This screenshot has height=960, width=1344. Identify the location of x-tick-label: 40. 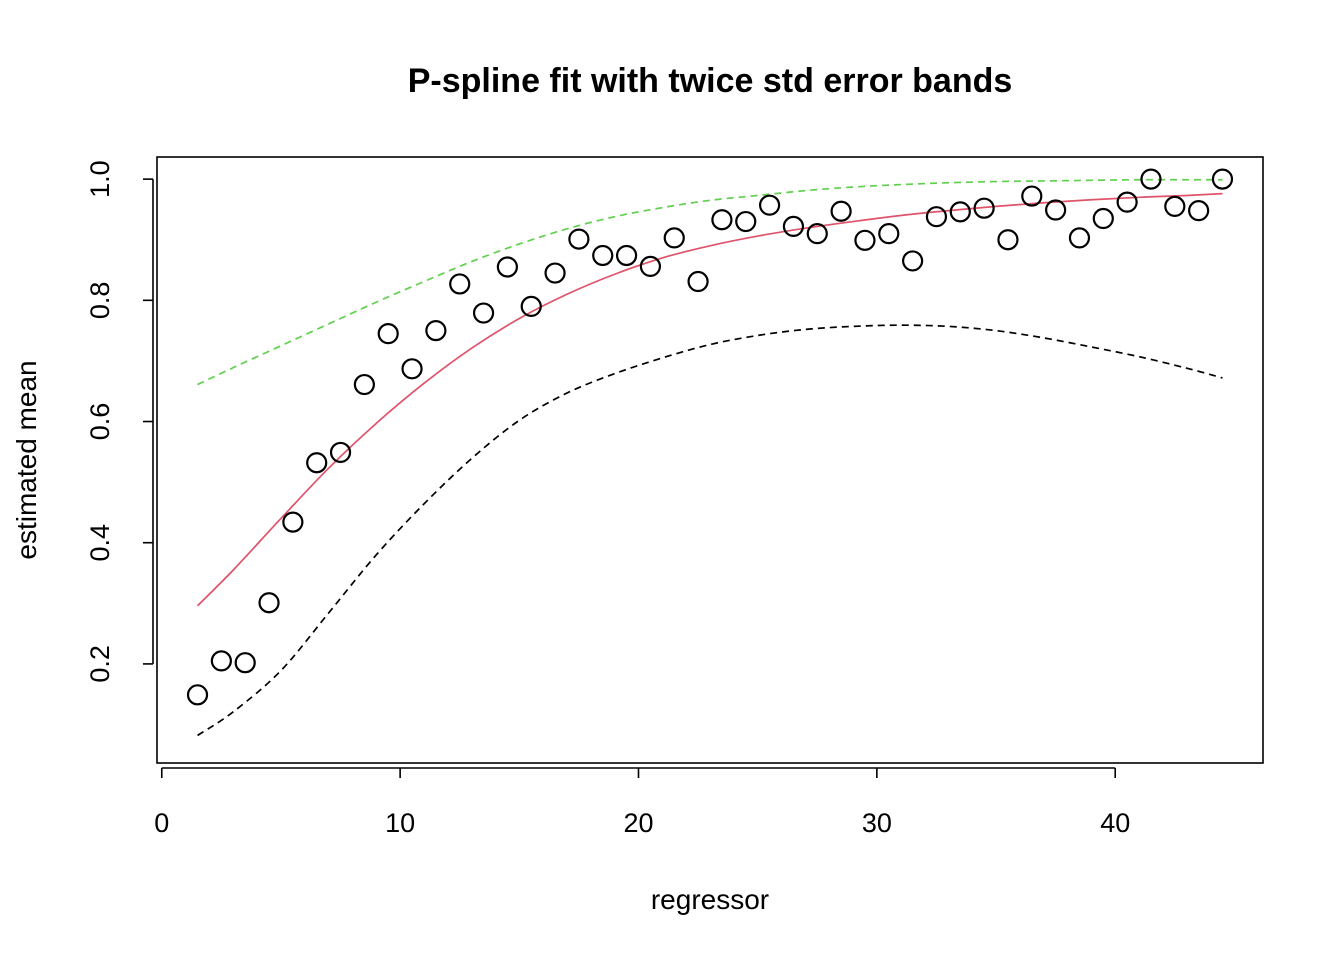
(1115, 823).